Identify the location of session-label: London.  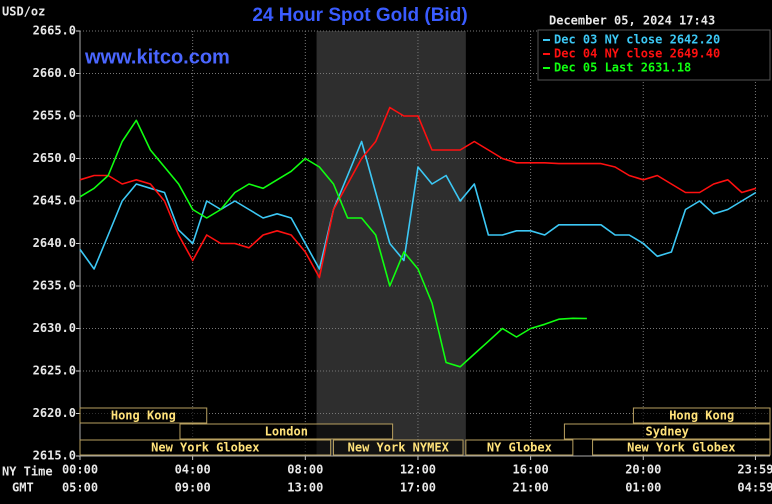
(286, 432).